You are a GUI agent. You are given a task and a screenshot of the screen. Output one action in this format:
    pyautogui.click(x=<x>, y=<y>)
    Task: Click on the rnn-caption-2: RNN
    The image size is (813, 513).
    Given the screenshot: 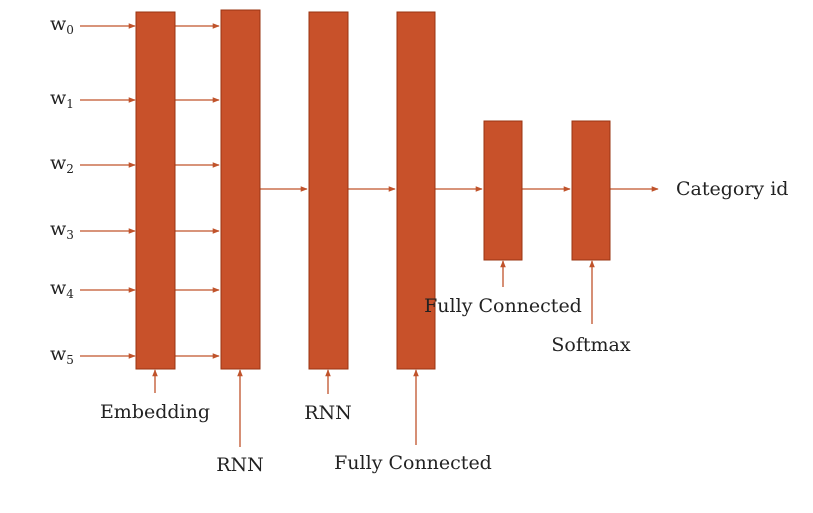 What is the action you would take?
    pyautogui.click(x=328, y=413)
    